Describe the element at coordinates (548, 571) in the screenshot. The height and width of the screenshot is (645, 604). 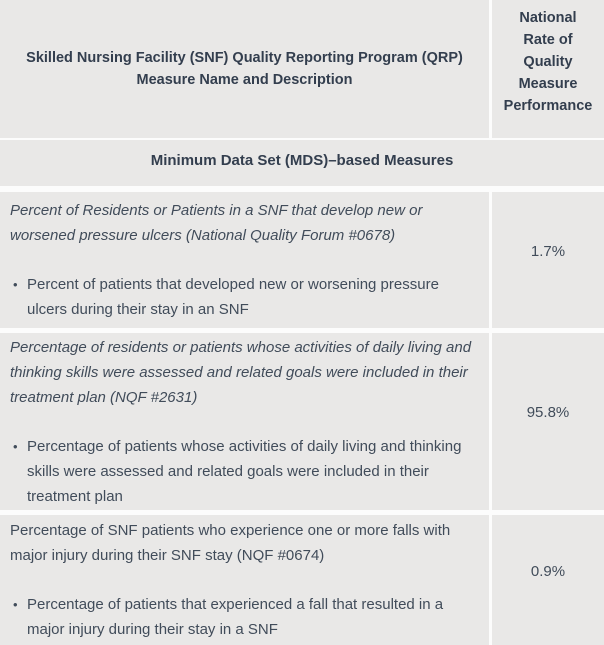
I see `rate-value: 0.9%` at that location.